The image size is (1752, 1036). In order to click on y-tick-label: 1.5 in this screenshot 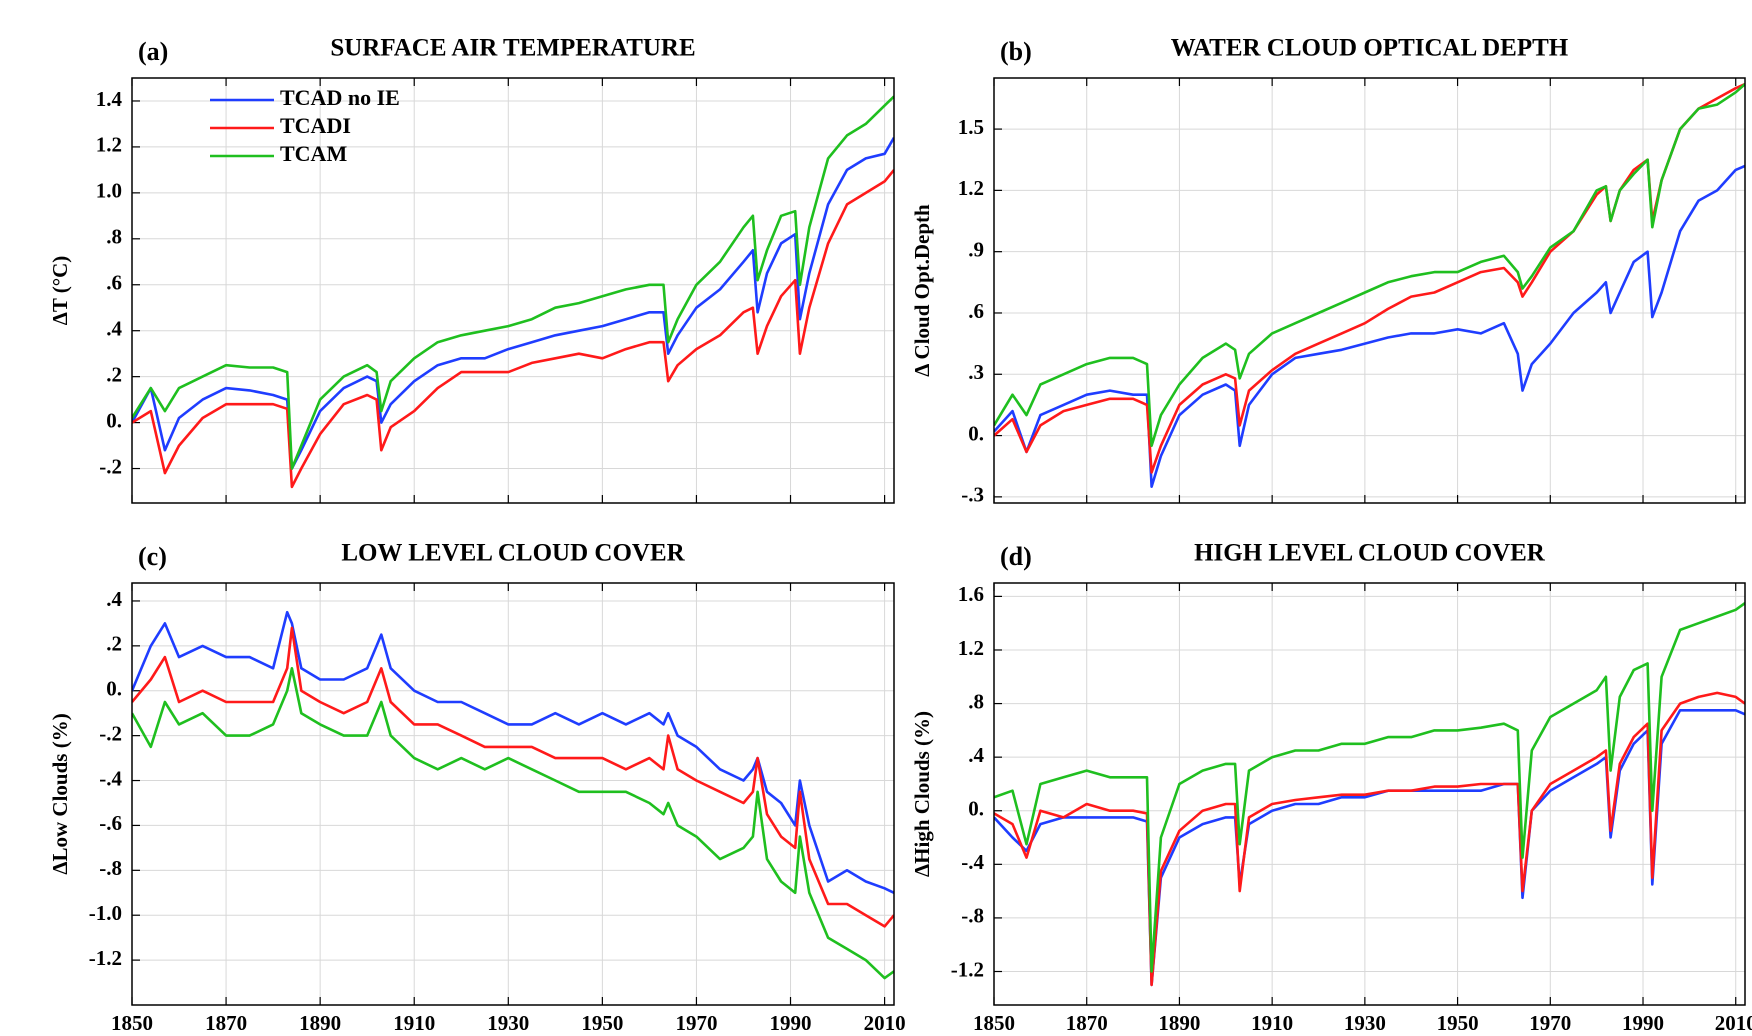, I will do `click(971, 127)`.